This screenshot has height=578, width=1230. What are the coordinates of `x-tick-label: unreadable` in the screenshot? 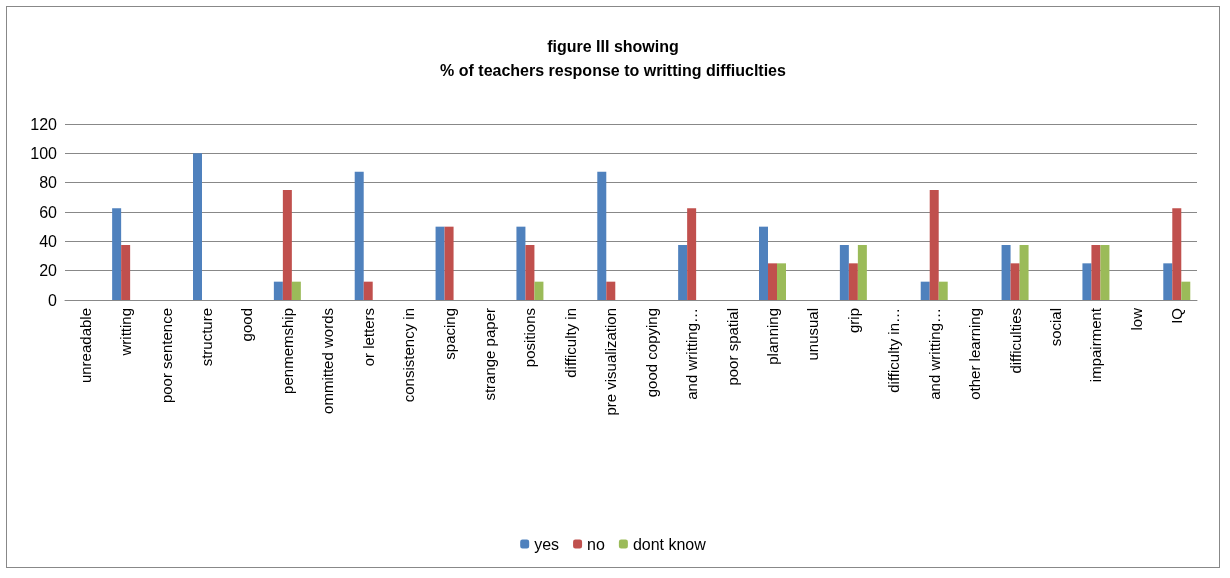 It's located at (85, 346).